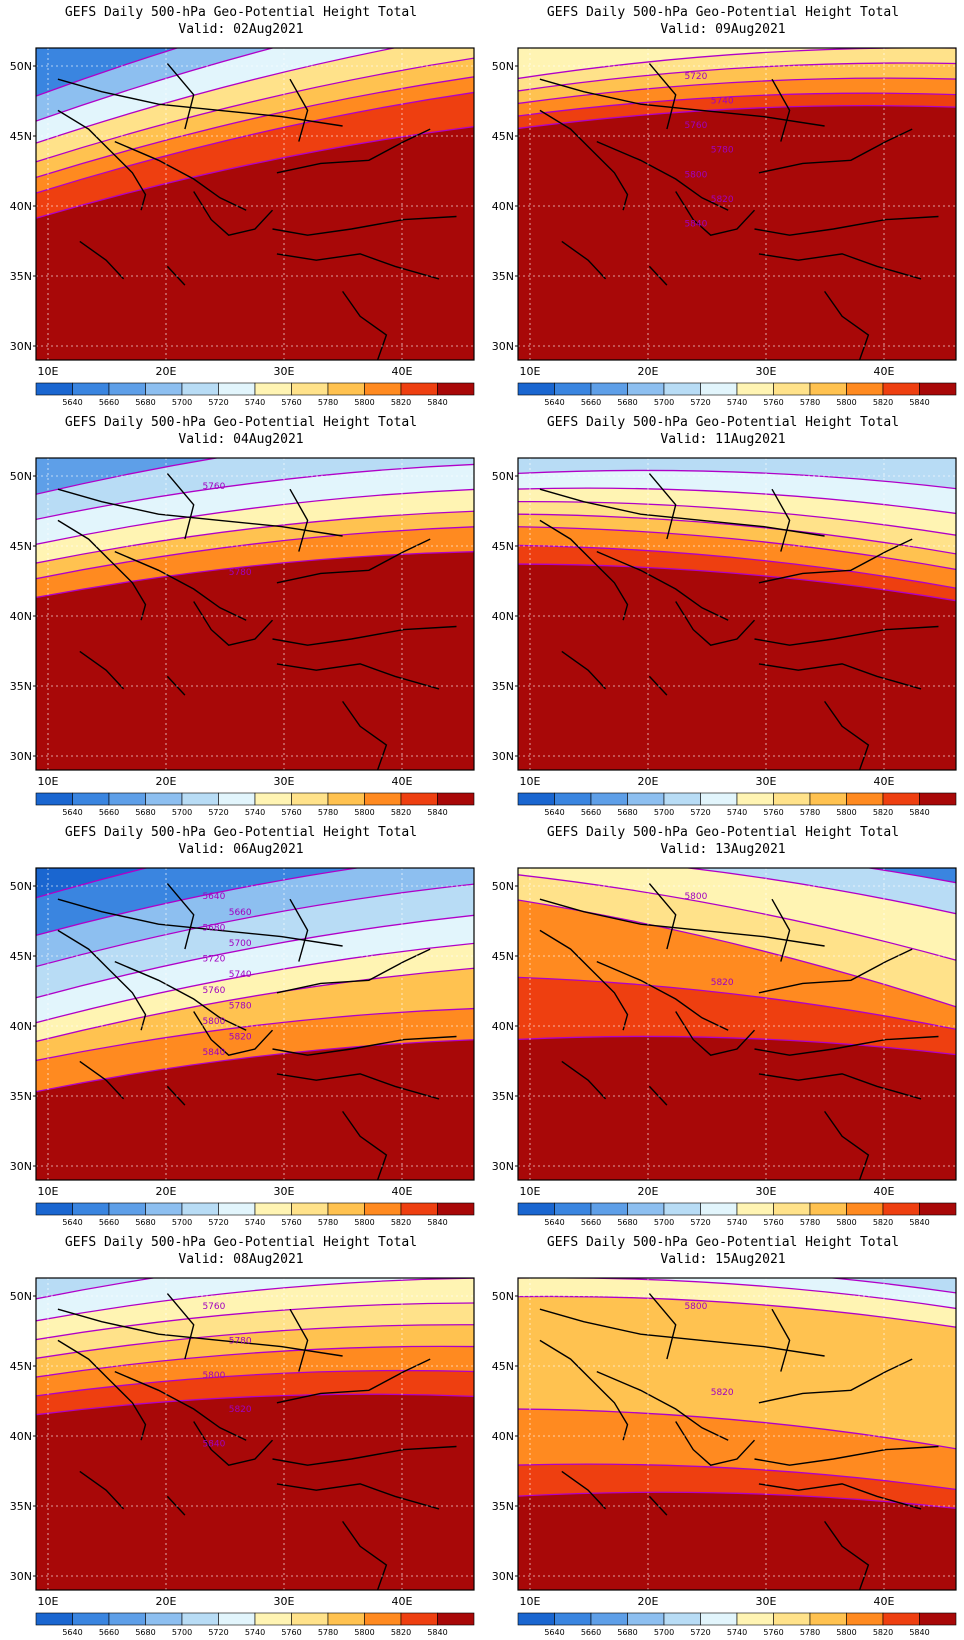  I want to click on latitude-tick-label: 50N, so click(503, 476).